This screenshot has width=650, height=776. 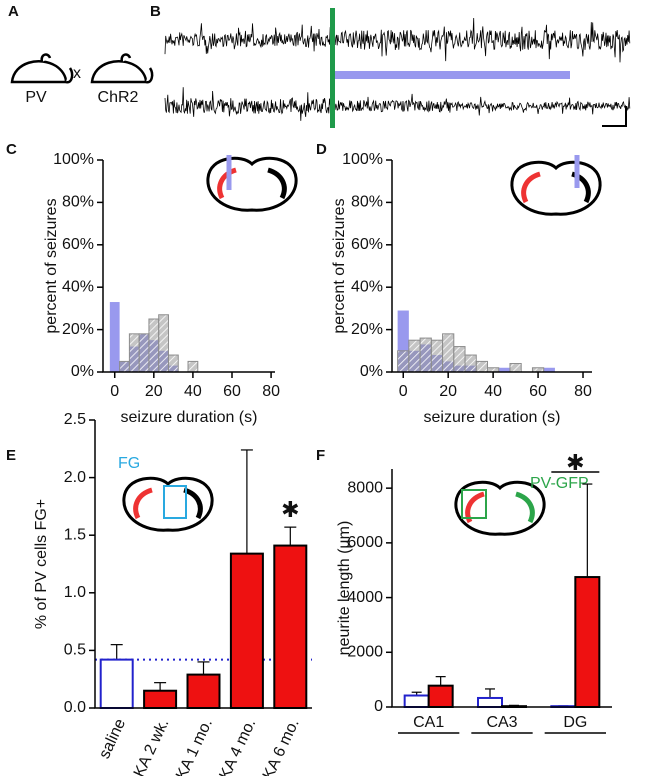 What do you see at coordinates (11, 149) in the screenshot?
I see `panel-letter: C` at bounding box center [11, 149].